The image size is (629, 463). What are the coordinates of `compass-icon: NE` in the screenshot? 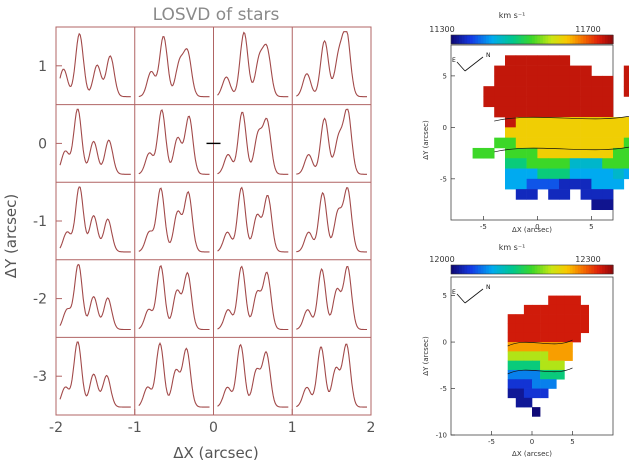 It's located at (471, 294).